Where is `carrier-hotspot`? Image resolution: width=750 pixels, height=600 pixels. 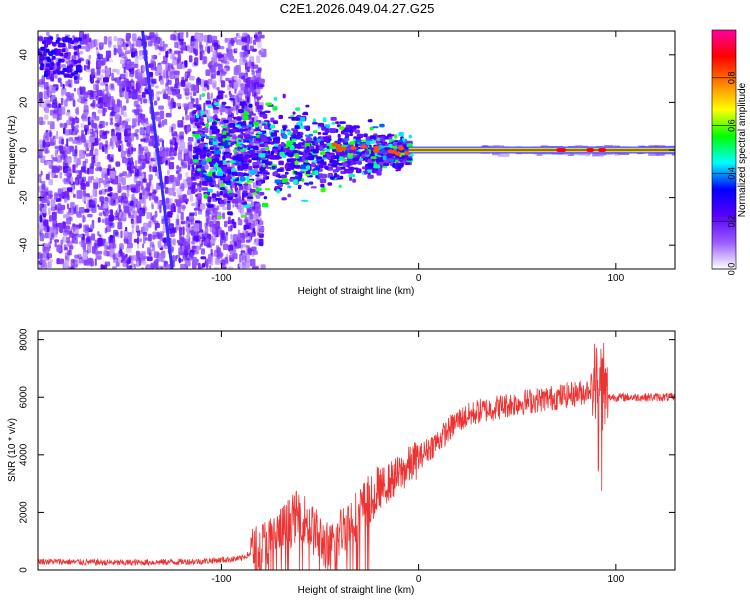 carrier-hotspot is located at coordinates (603, 150).